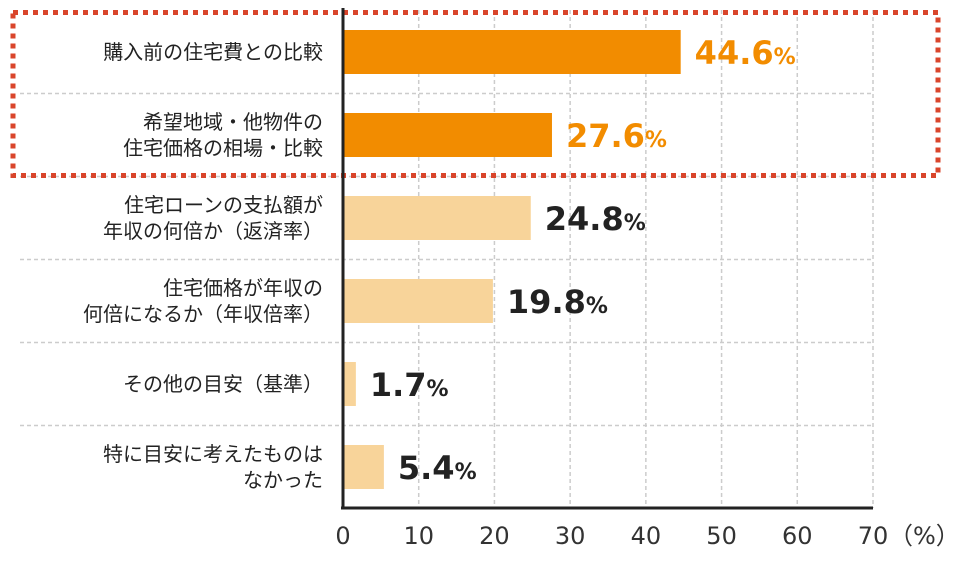 The image size is (960, 562). I want to click on x-tick-label-20: 20, so click(494, 536).